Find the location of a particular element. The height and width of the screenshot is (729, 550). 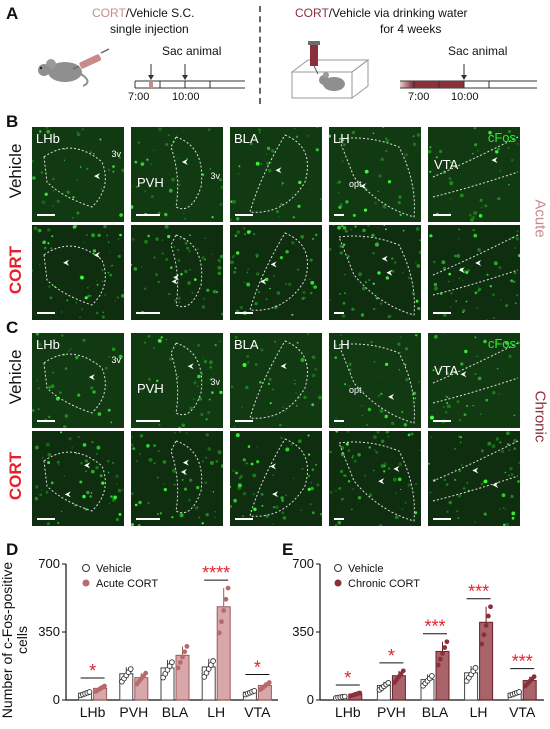

micrograph-vehicle-chronic-lhb: LHb 3v is located at coordinates (78, 380).